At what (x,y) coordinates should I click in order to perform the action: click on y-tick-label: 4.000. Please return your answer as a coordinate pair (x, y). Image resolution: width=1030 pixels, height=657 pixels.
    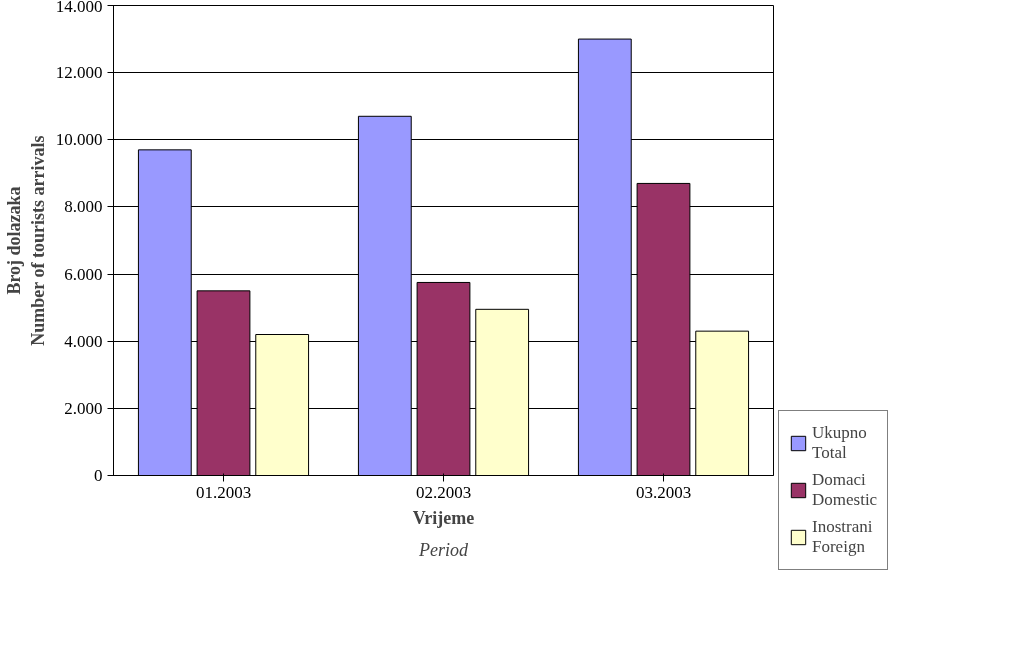
    Looking at the image, I should click on (83, 341).